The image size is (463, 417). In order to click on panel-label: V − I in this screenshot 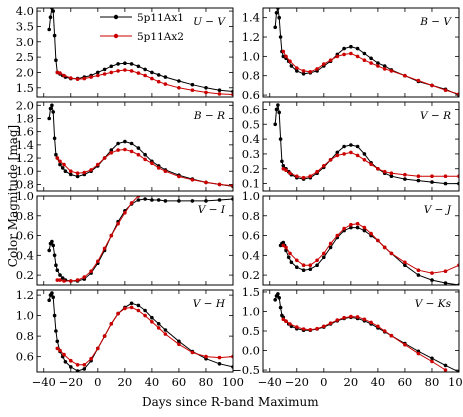, I will do `click(212, 210)`.